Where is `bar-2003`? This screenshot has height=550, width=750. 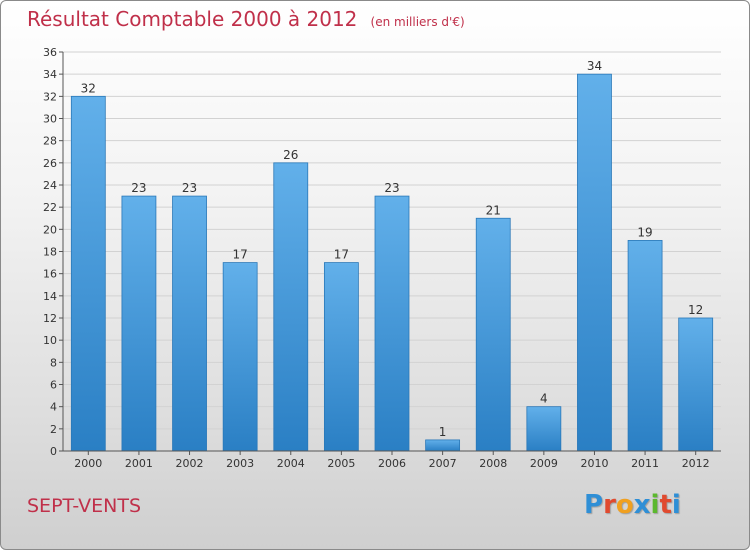 bar-2003 is located at coordinates (240, 357).